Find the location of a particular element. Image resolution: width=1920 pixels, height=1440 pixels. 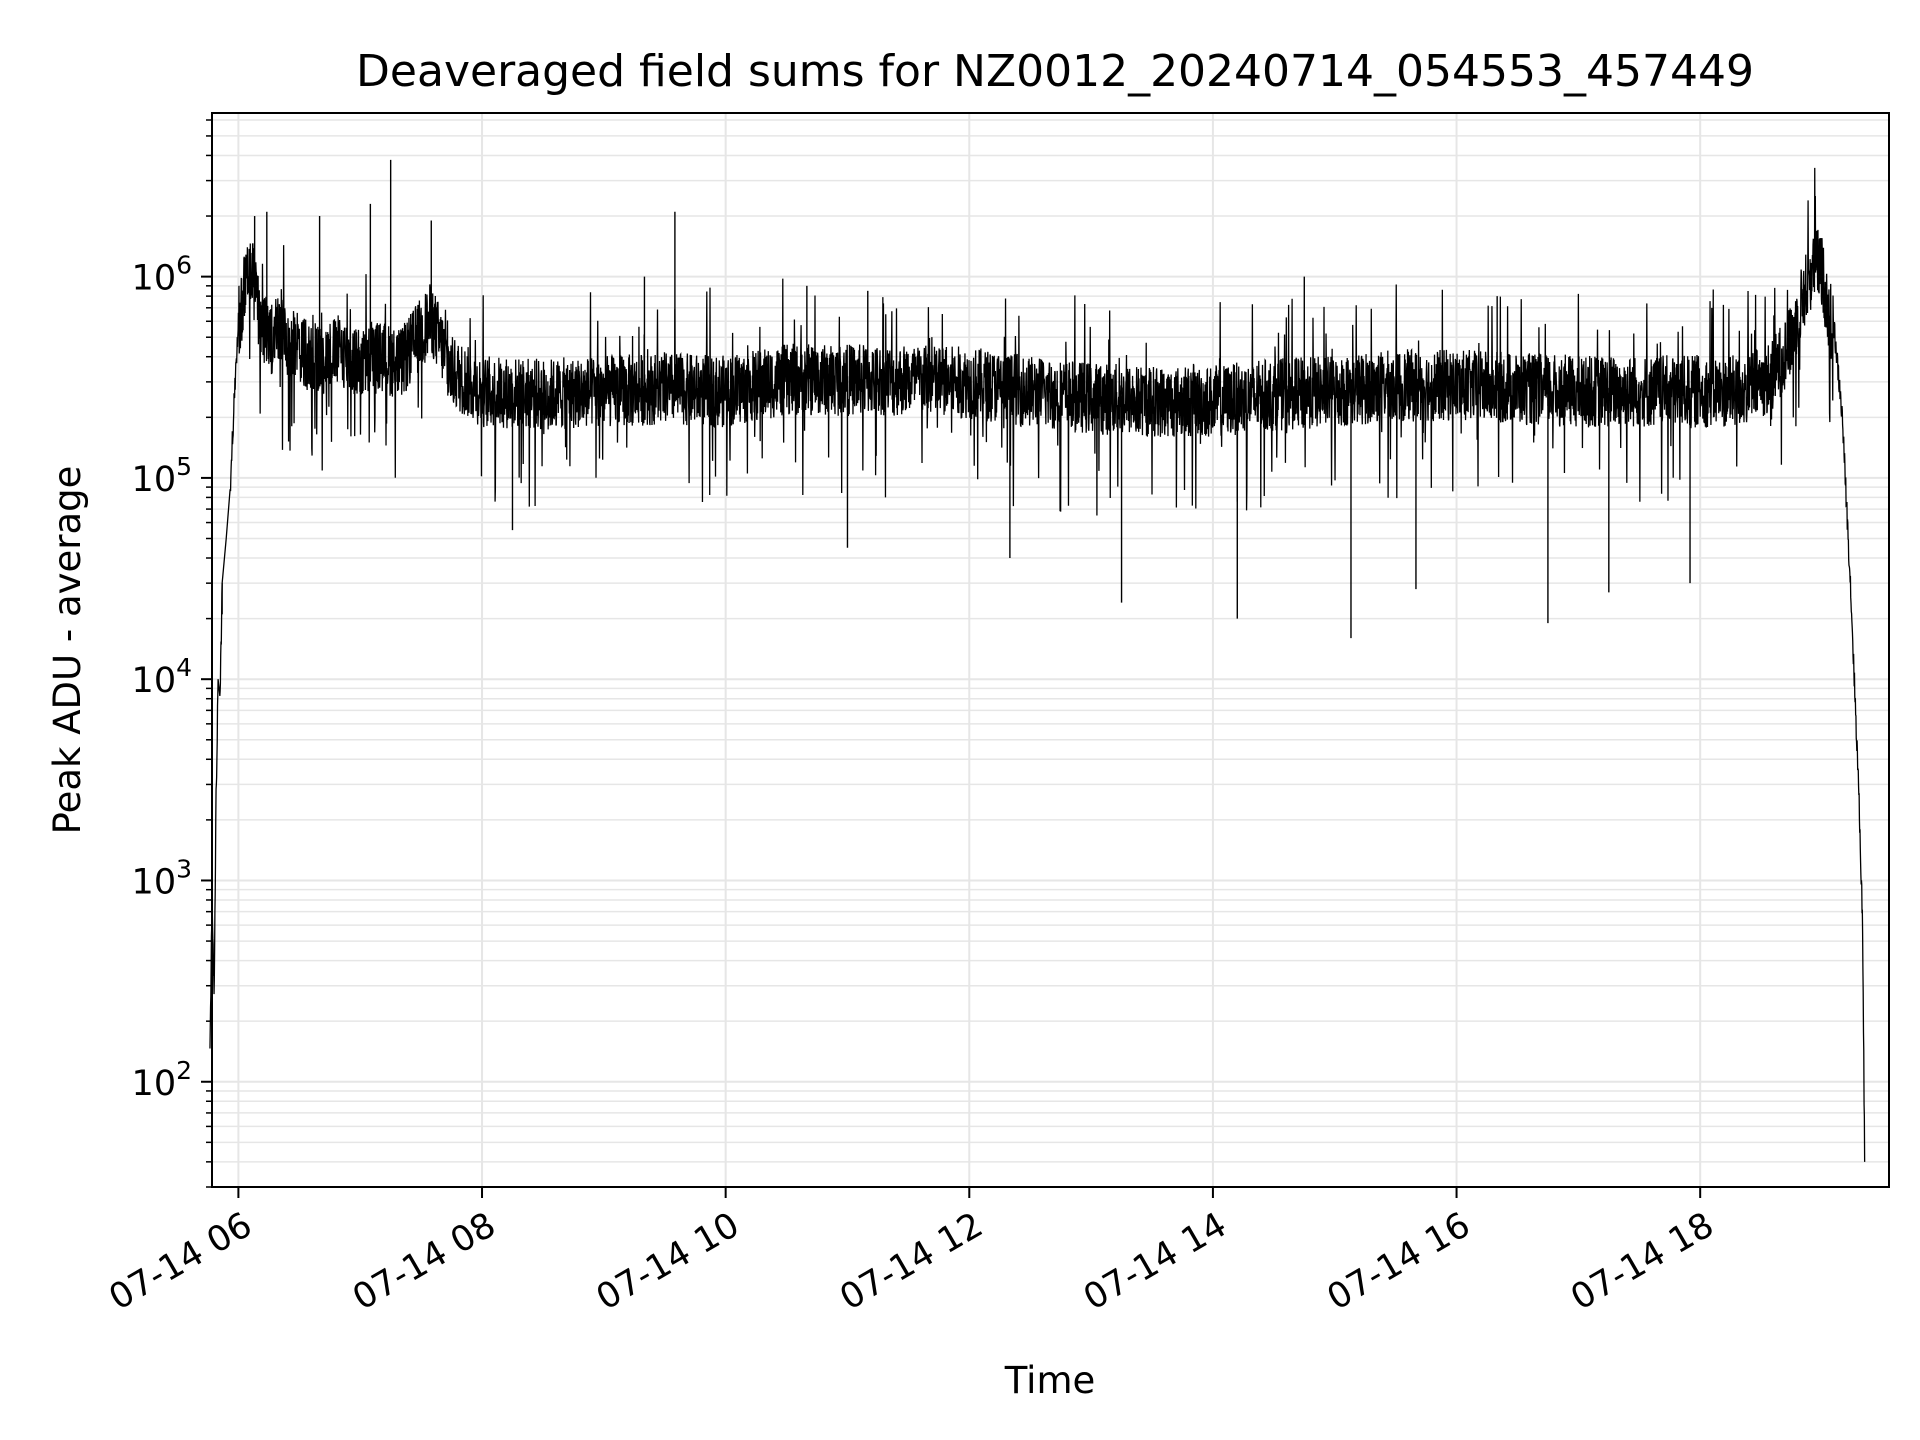

y-axis-label: Peak ADU - average is located at coordinates (67, 650).